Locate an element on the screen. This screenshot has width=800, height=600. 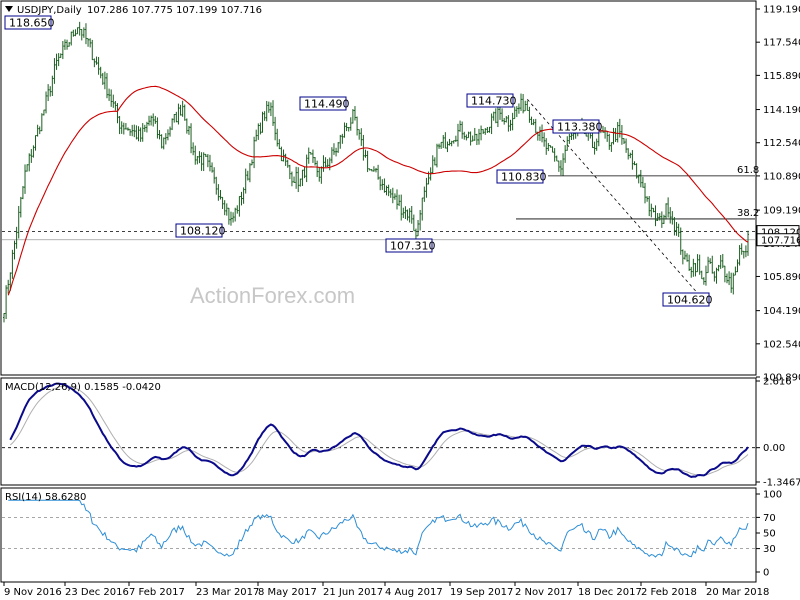
time-tick-label: 9 Nov 2016 is located at coordinates (33, 592).